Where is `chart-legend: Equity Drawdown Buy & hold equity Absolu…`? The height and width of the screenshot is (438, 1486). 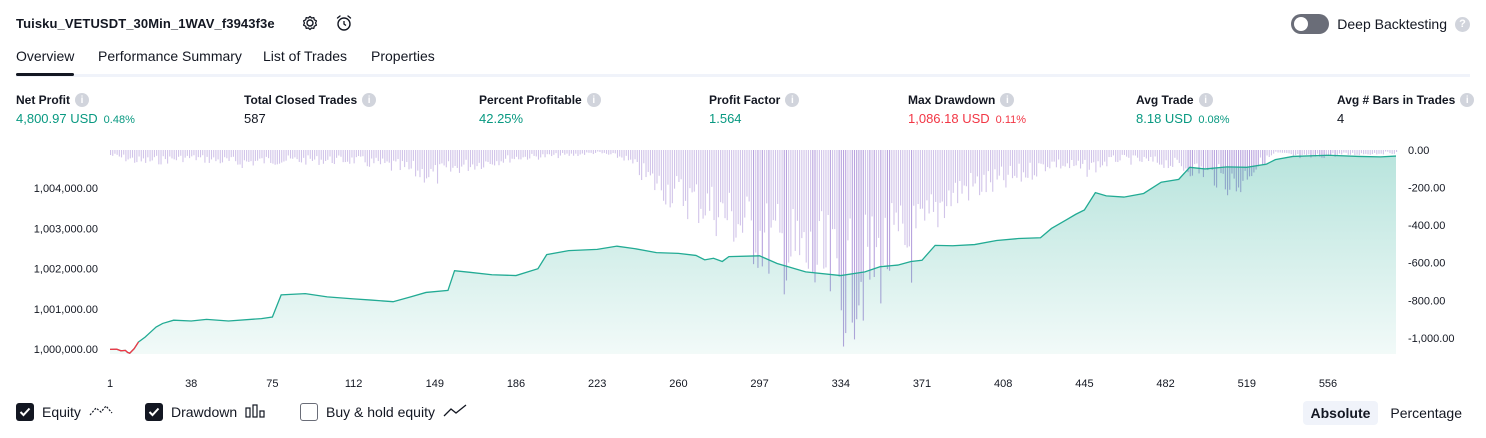
chart-legend: Equity Drawdown Buy & hold equity Absolu… is located at coordinates (743, 414).